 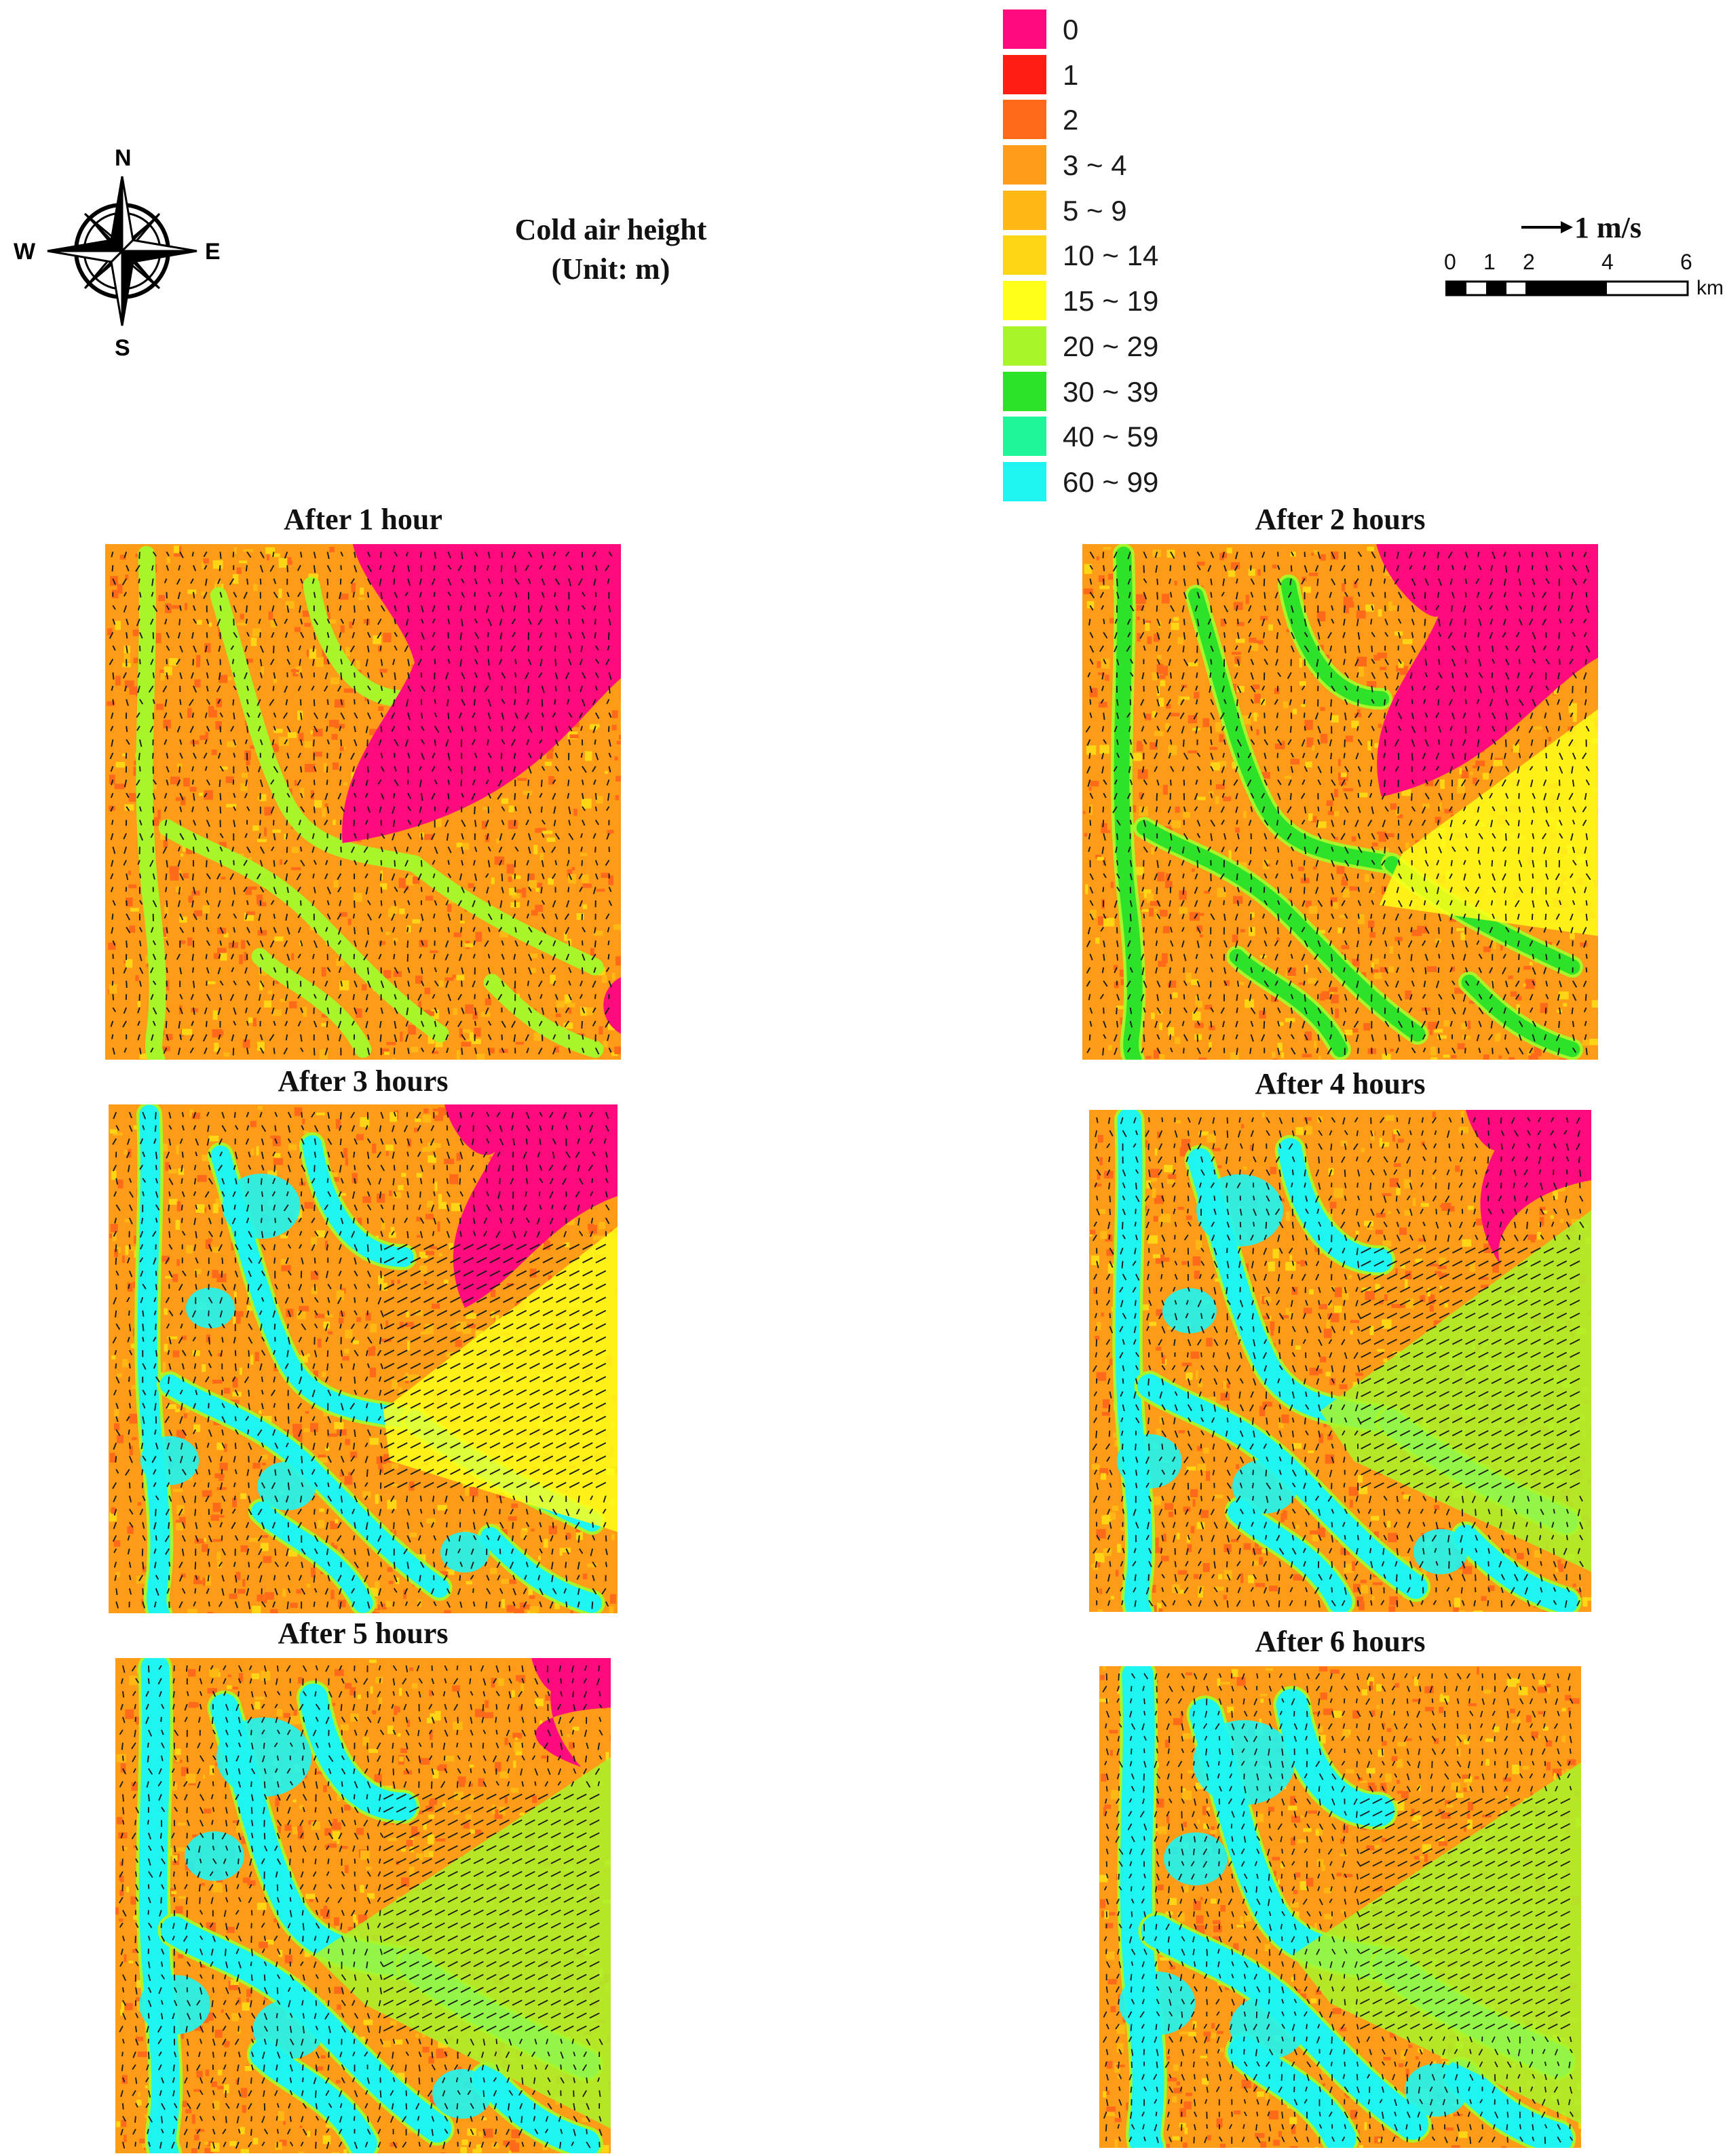 I want to click on title-line-2: (Unit: m), so click(x=610, y=269).